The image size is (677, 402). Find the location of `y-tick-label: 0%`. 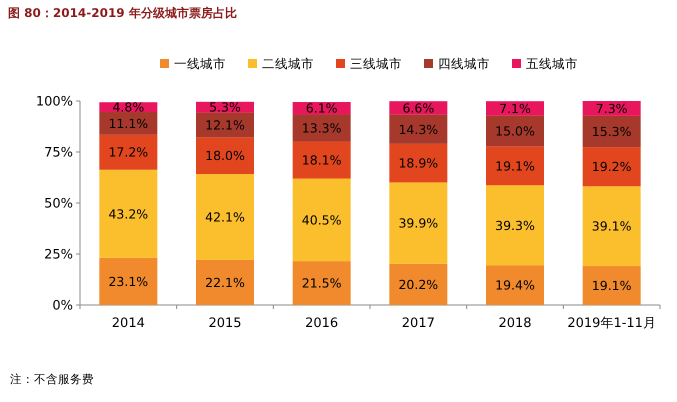

y-tick-label: 0% is located at coordinates (62, 306).